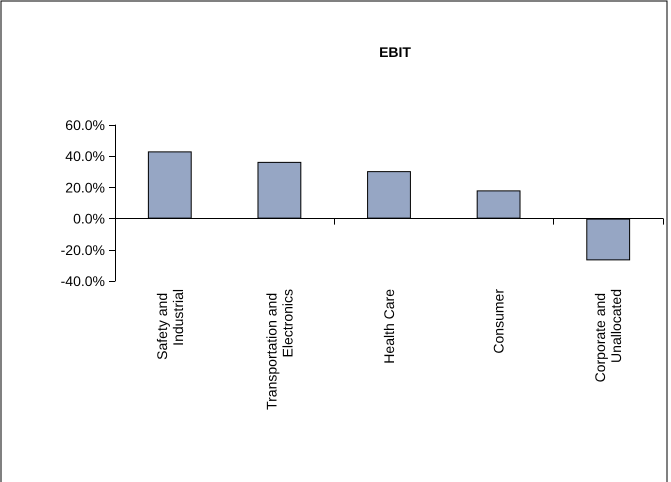 The width and height of the screenshot is (671, 482). Describe the element at coordinates (498, 321) in the screenshot. I see `x-tick-label: Consumer` at that location.